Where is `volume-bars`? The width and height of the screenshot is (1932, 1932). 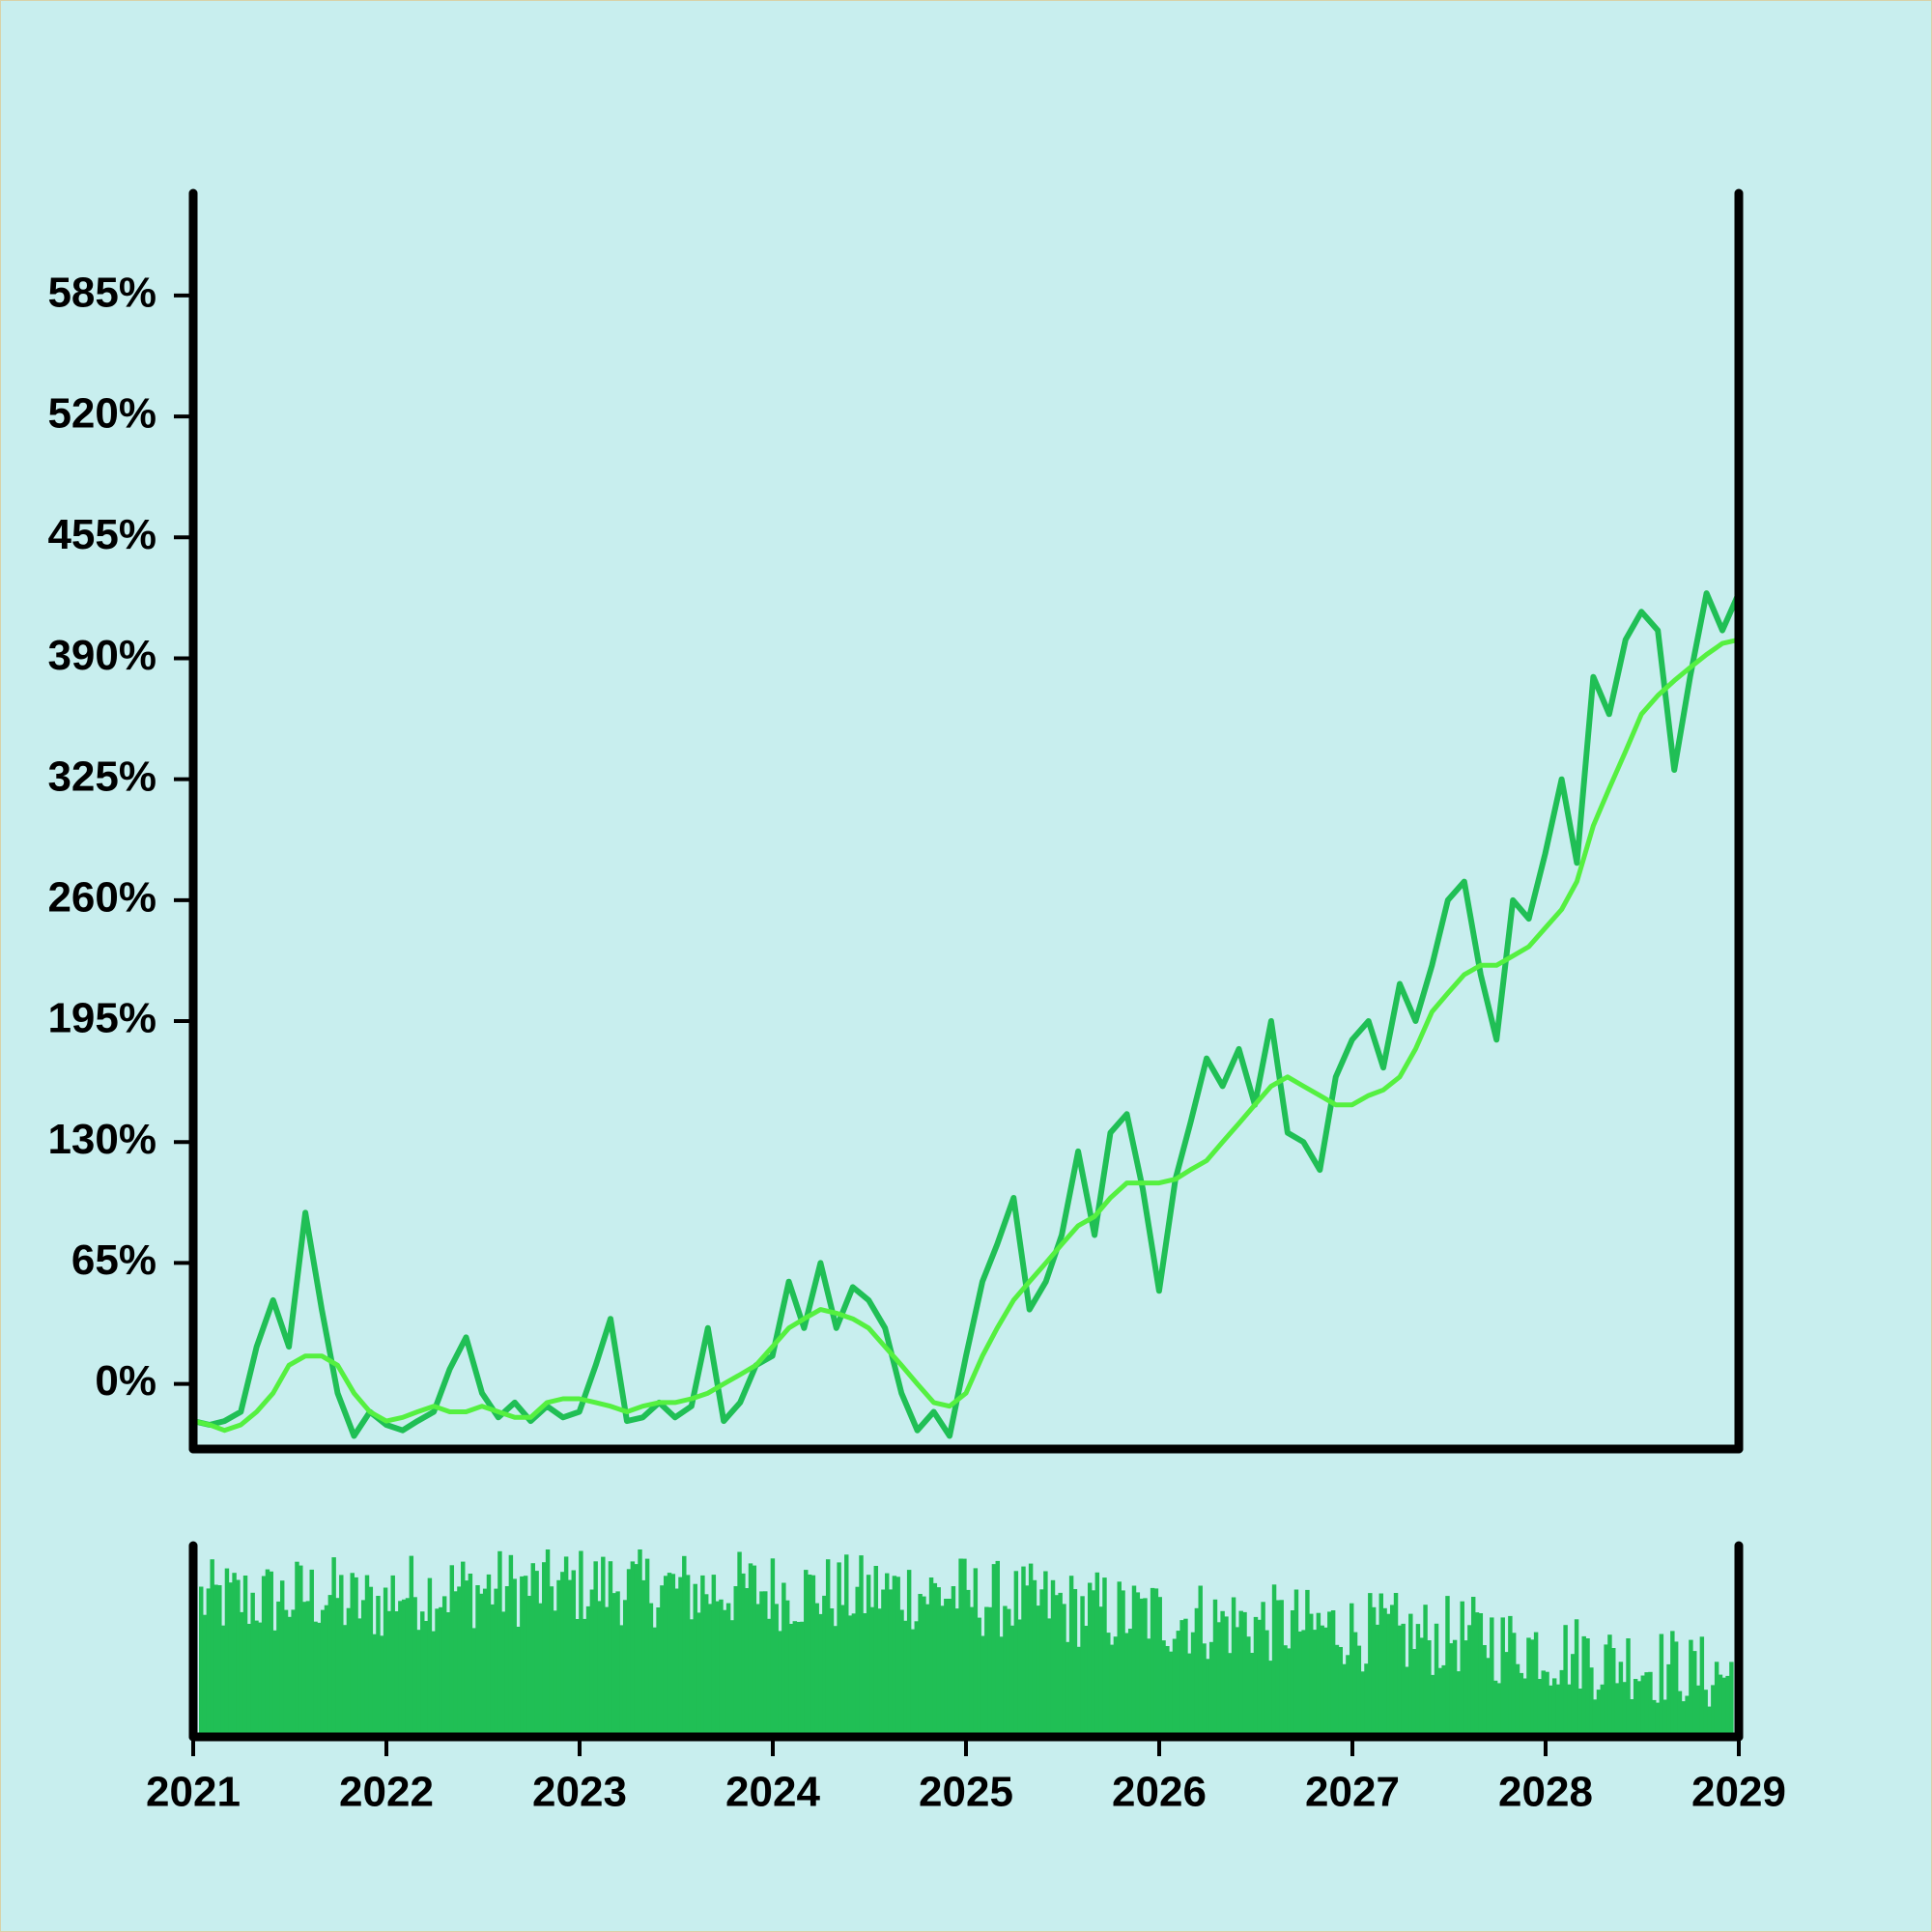 volume-bars is located at coordinates (966, 1643).